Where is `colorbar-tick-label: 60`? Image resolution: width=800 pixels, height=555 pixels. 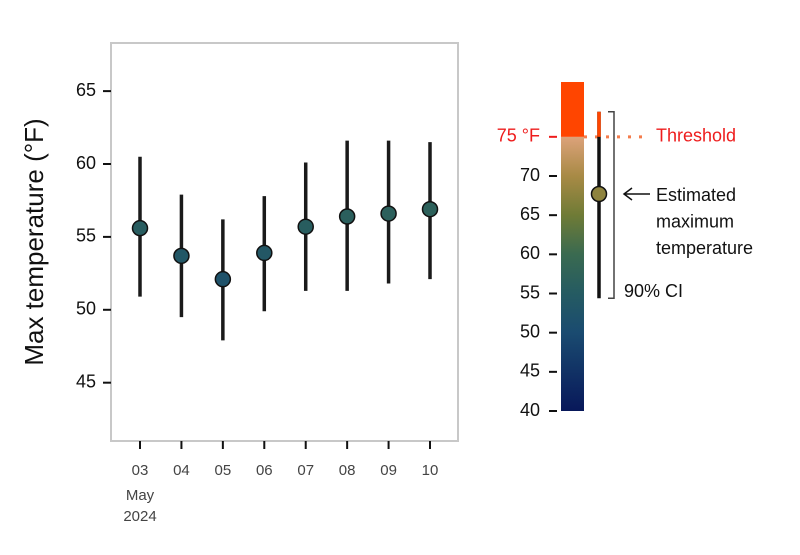
colorbar-tick-label: 60 is located at coordinates (530, 253).